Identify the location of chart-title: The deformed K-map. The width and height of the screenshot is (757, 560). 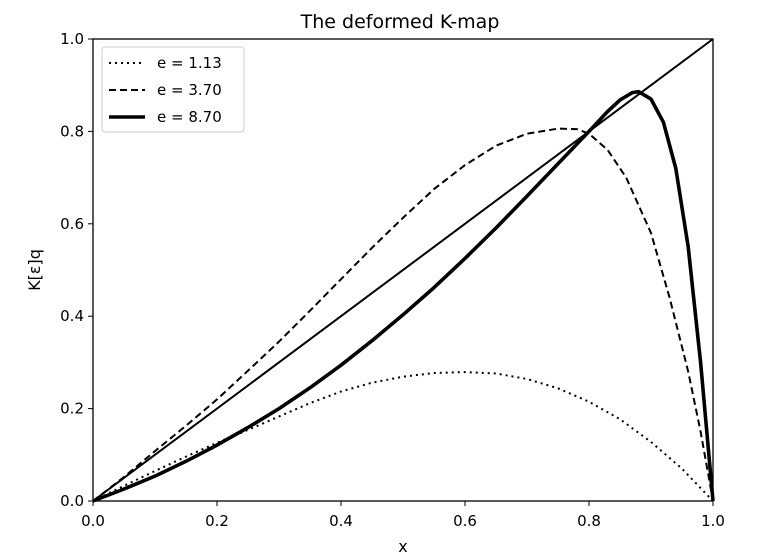
(400, 22).